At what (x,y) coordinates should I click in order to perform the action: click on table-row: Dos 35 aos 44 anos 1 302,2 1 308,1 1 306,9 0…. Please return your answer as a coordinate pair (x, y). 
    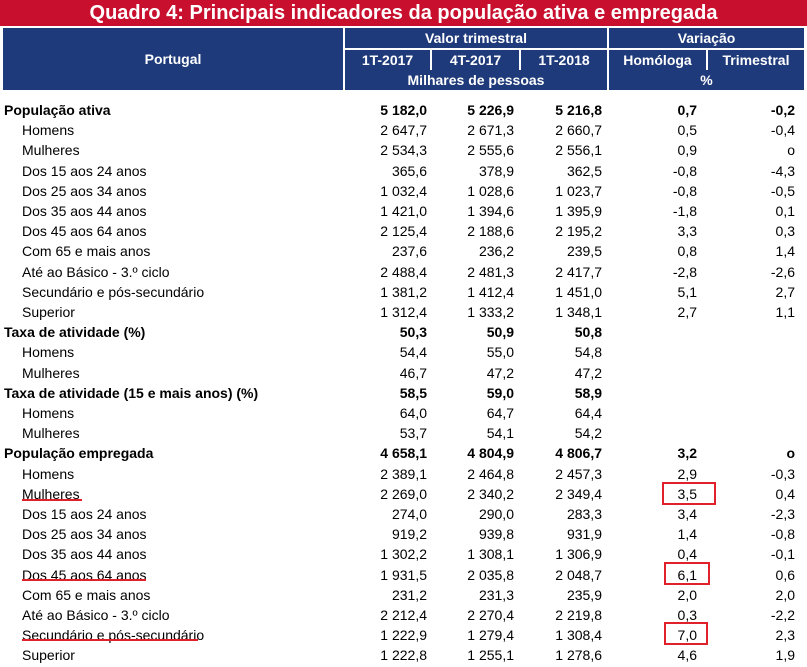
    Looking at the image, I should click on (403, 554).